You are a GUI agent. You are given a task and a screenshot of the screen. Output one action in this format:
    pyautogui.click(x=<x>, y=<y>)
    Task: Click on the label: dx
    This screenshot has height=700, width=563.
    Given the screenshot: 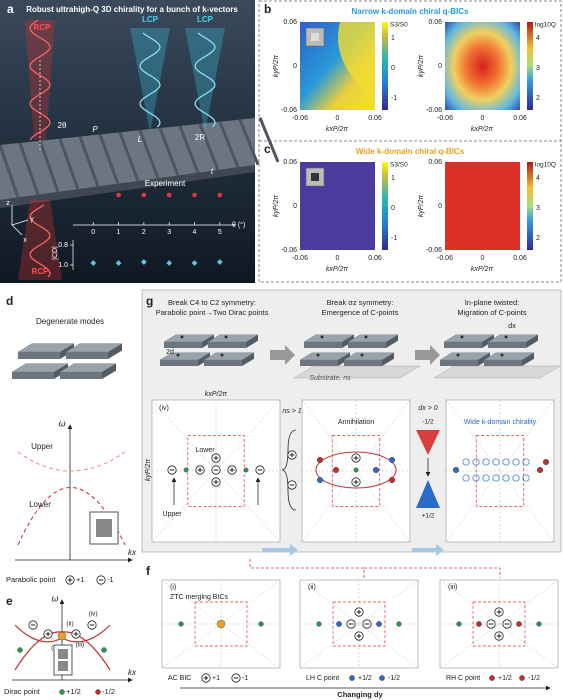 What is the action you would take?
    pyautogui.click(x=512, y=326)
    